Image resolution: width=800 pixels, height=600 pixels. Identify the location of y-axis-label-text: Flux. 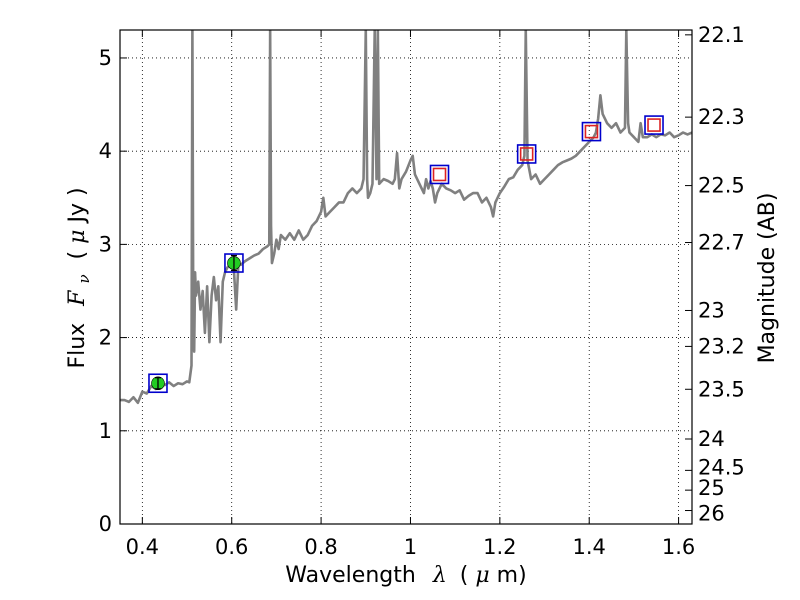
(77, 346).